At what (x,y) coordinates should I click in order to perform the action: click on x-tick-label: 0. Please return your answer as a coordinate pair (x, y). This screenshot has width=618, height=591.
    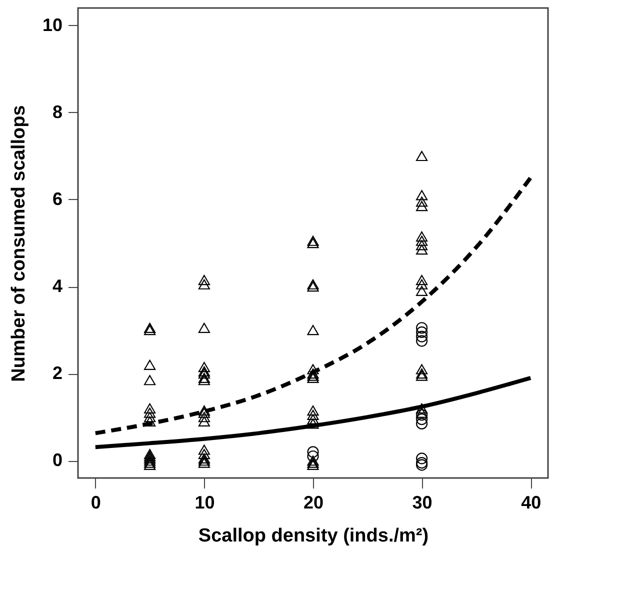
    Looking at the image, I should click on (95, 502).